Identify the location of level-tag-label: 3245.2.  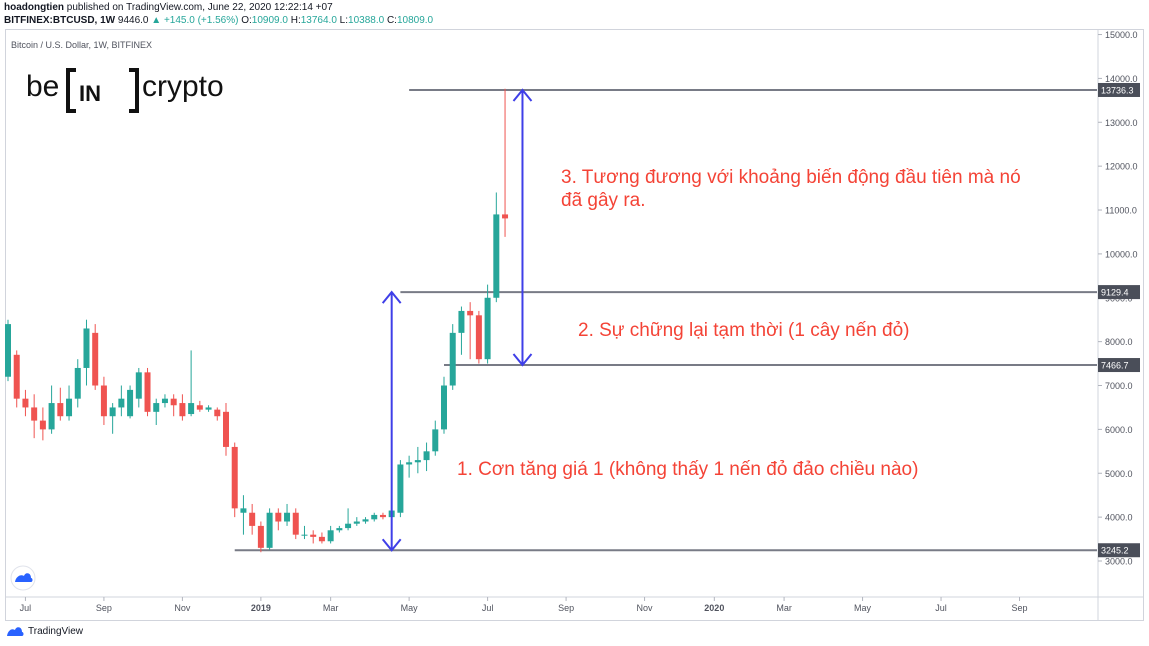
(1115, 551).